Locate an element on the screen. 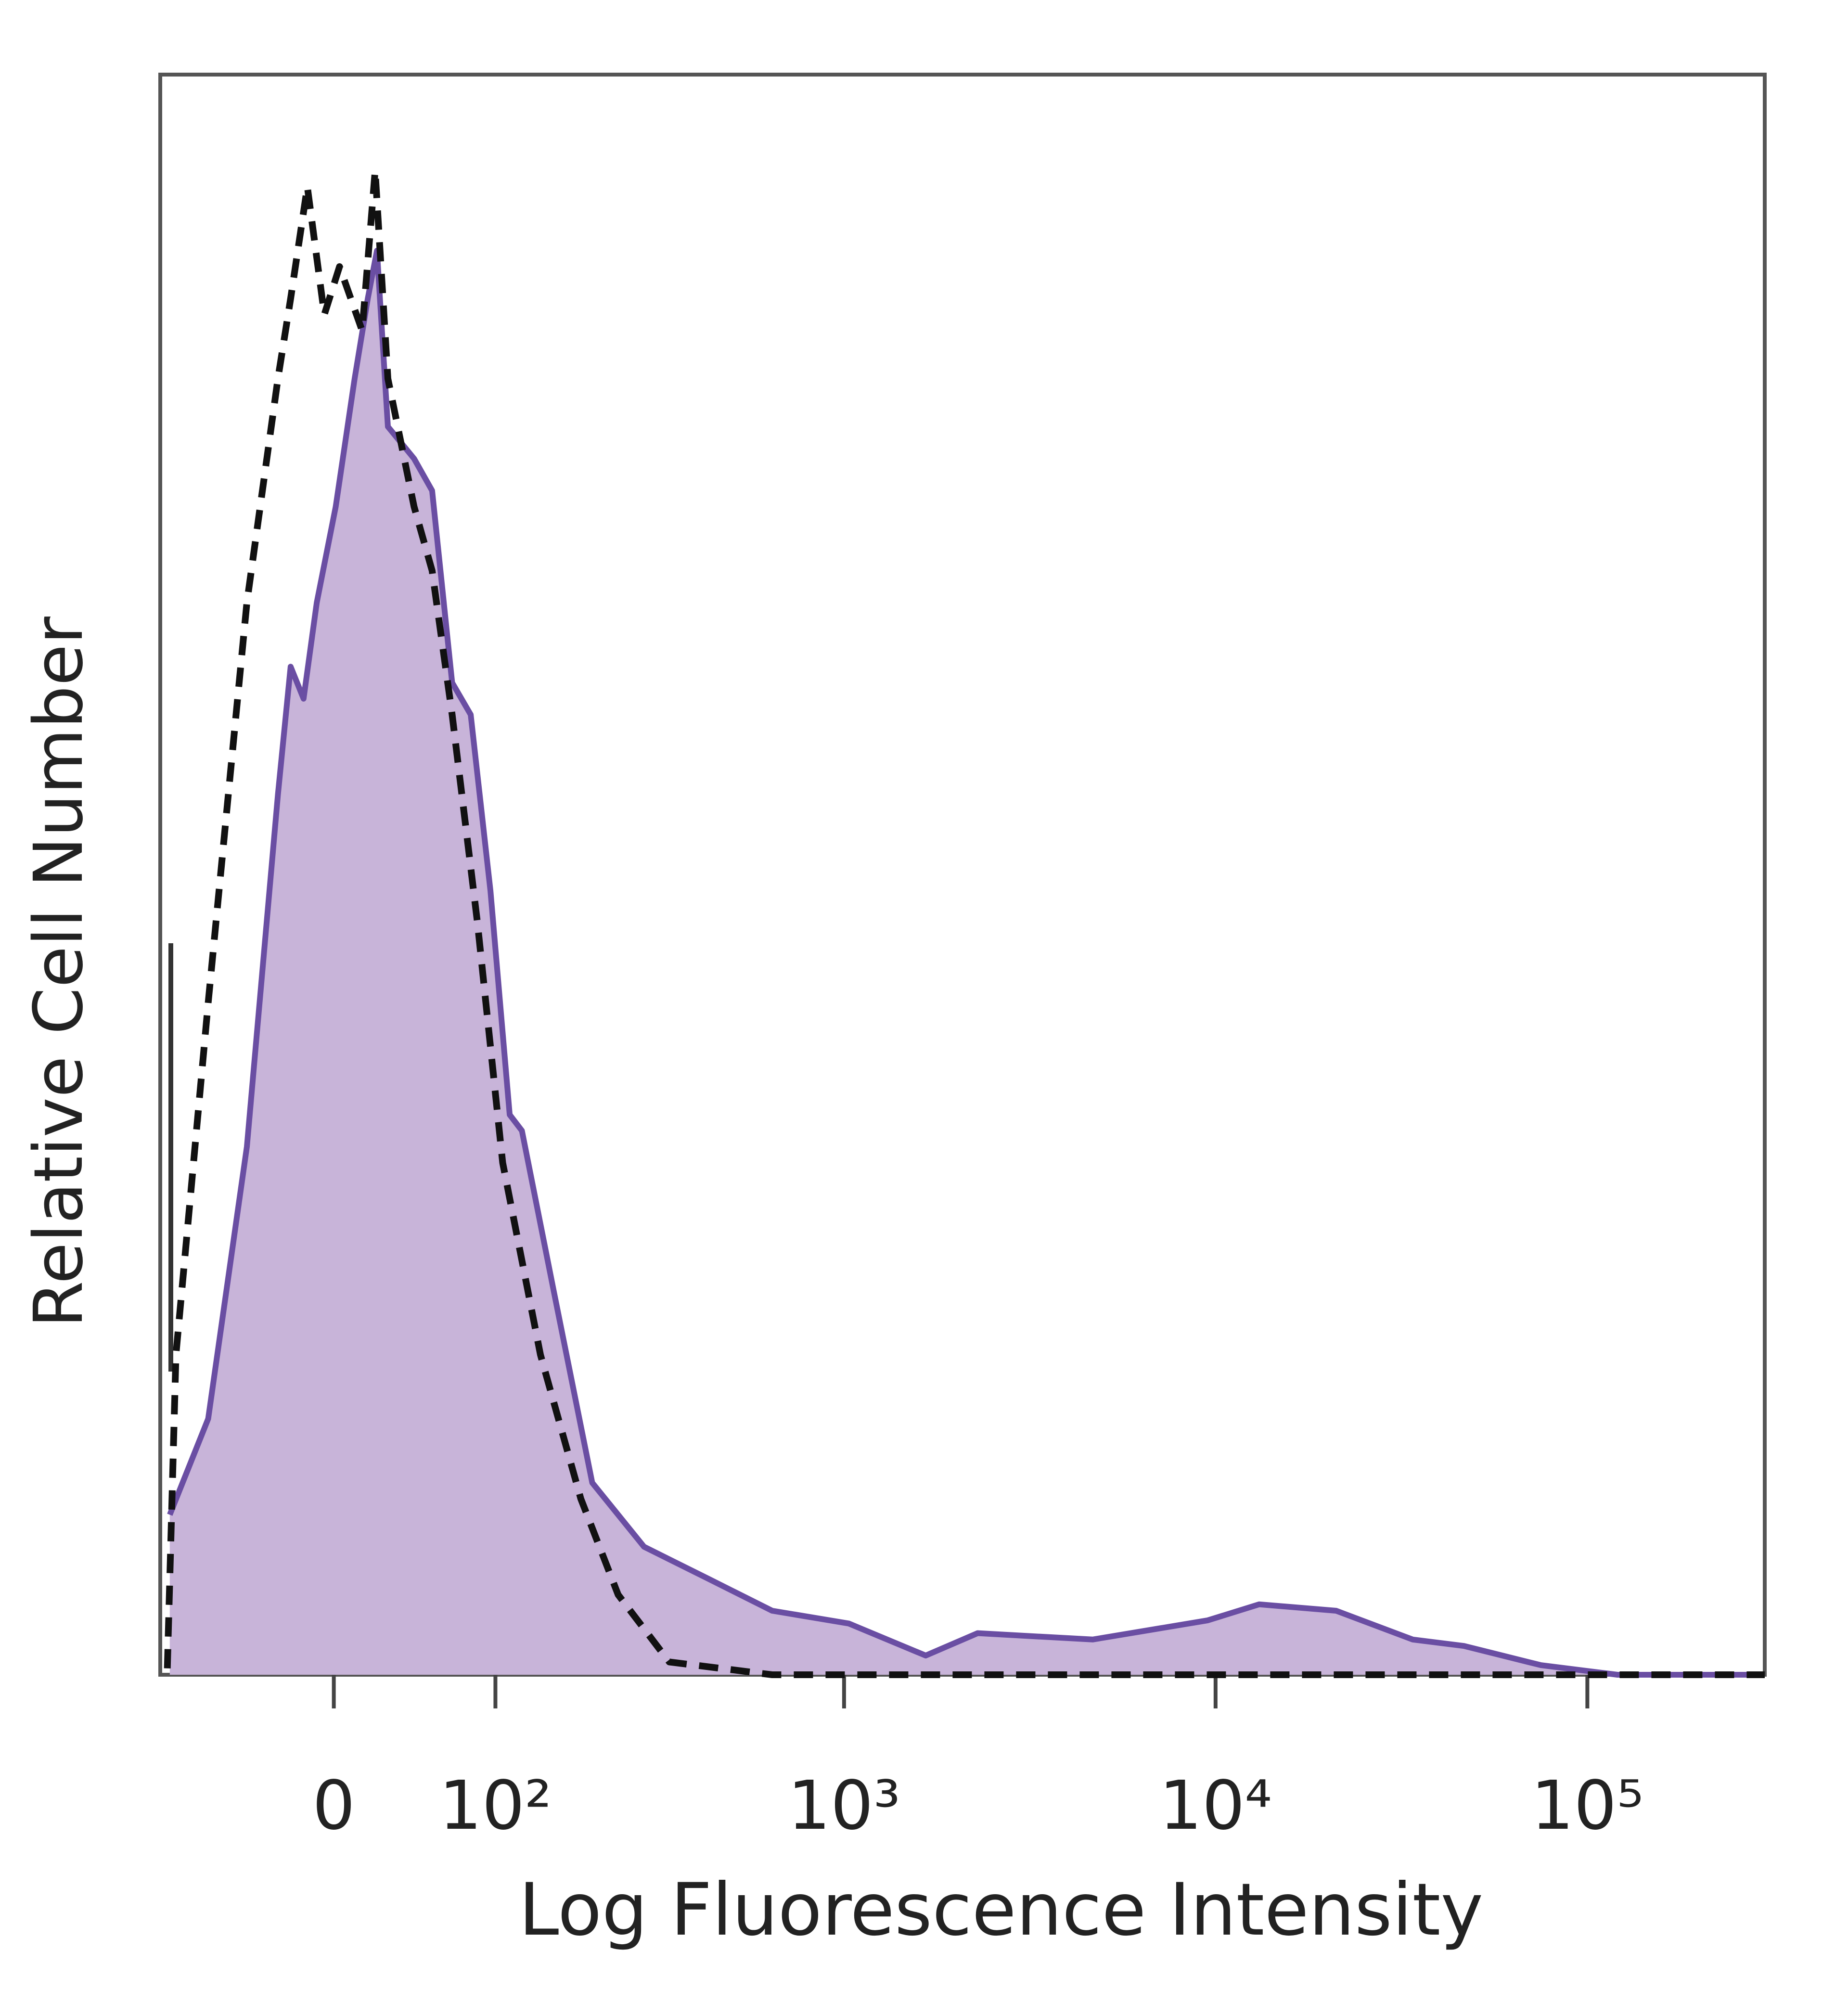 This screenshot has width=1848, height=2002. x-axis-label: Log Fluorescence Intensity is located at coordinates (1001, 1910).